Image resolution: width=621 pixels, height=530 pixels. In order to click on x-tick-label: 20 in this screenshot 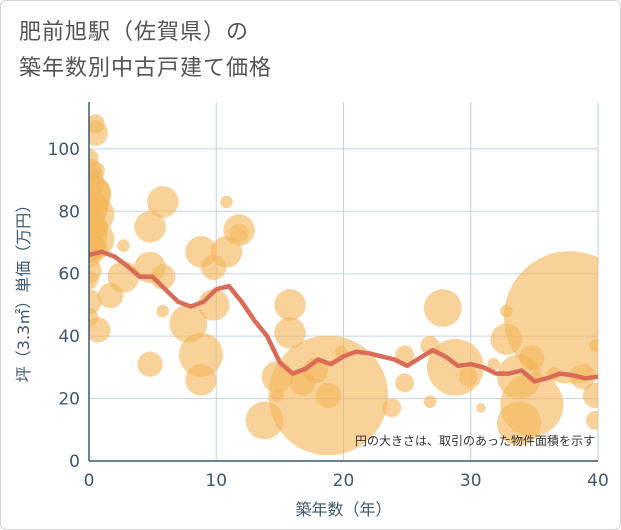, I will do `click(344, 481)`.